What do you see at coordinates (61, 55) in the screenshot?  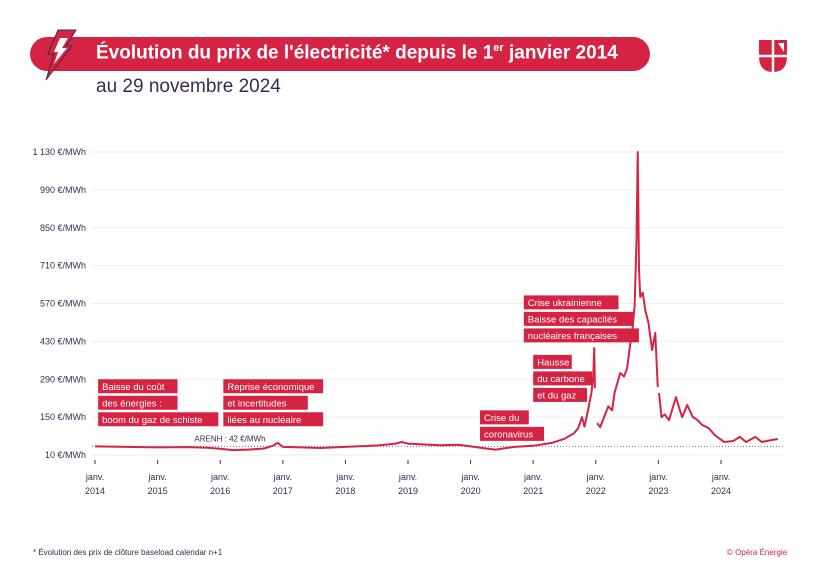 I see `lightning-bolt-icon` at bounding box center [61, 55].